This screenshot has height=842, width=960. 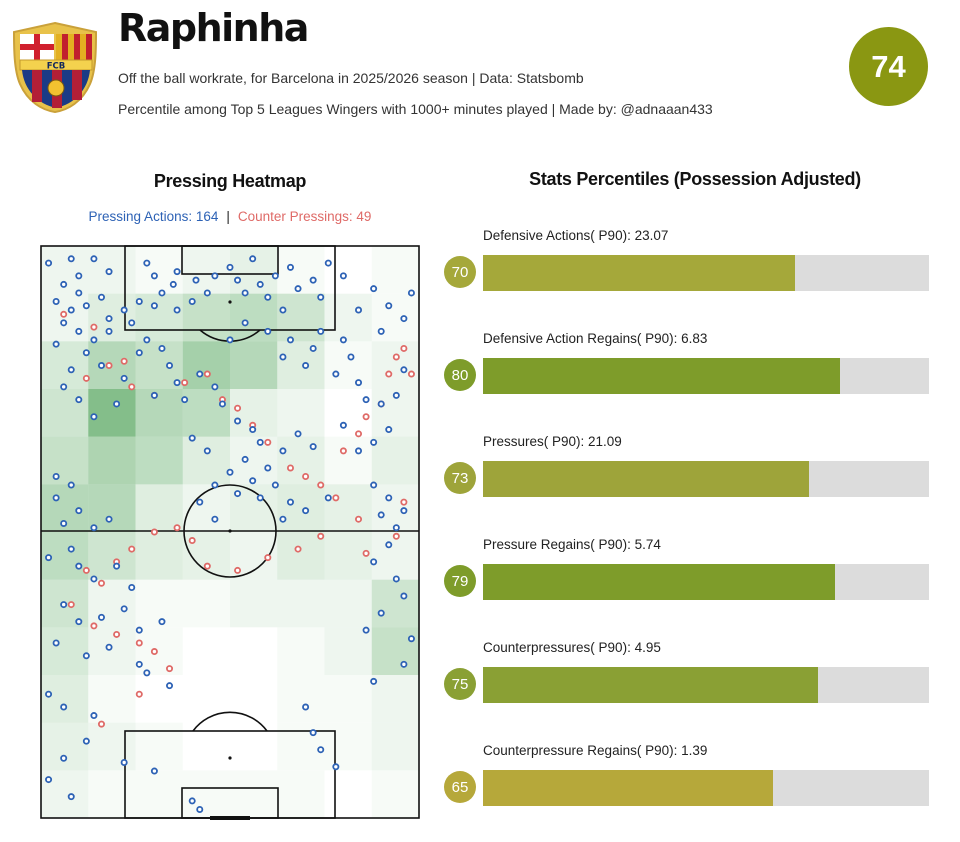 I want to click on percentile-badge: 73, so click(x=460, y=478).